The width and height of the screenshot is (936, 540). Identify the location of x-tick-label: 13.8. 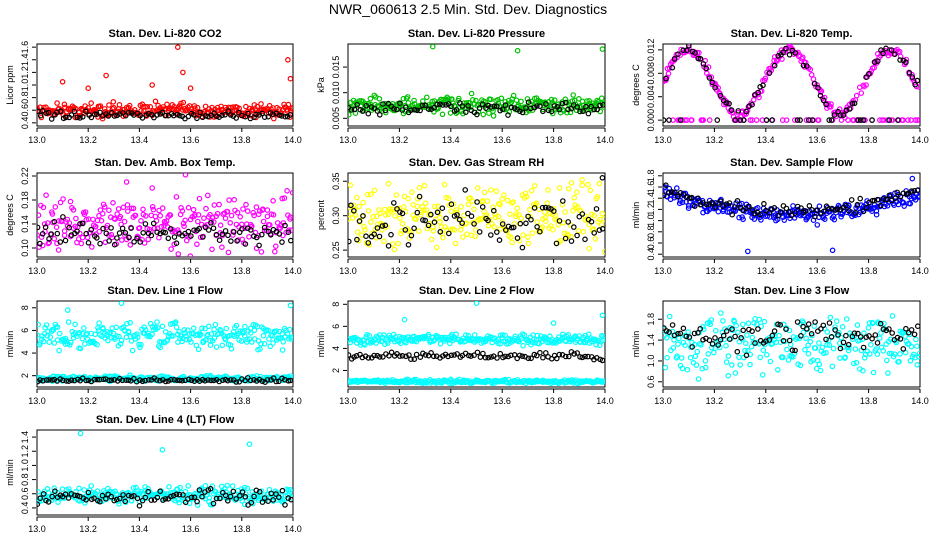
(242, 140).